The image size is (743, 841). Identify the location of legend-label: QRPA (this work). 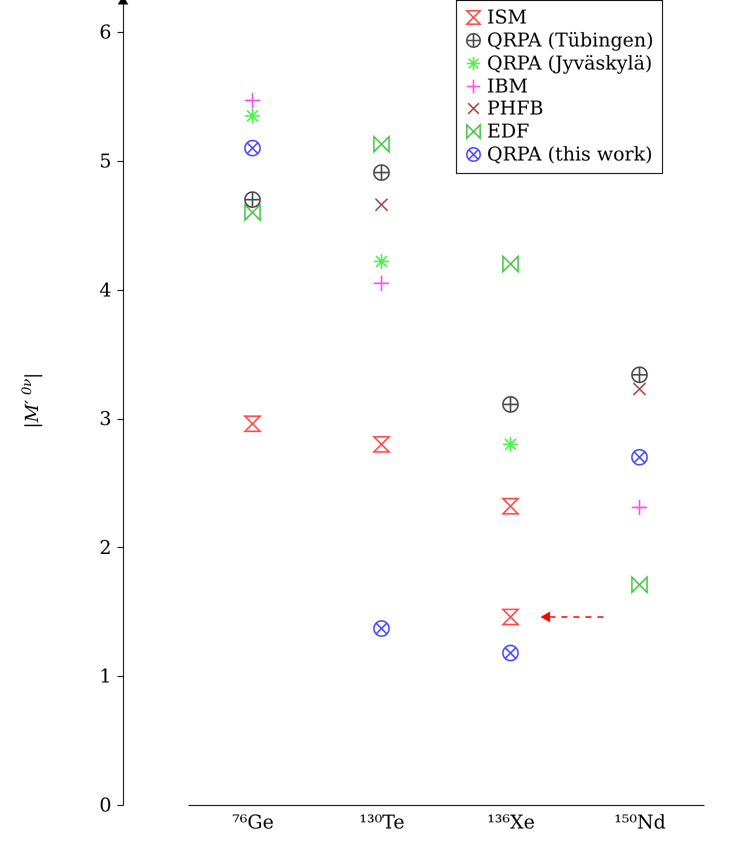
(570, 155).